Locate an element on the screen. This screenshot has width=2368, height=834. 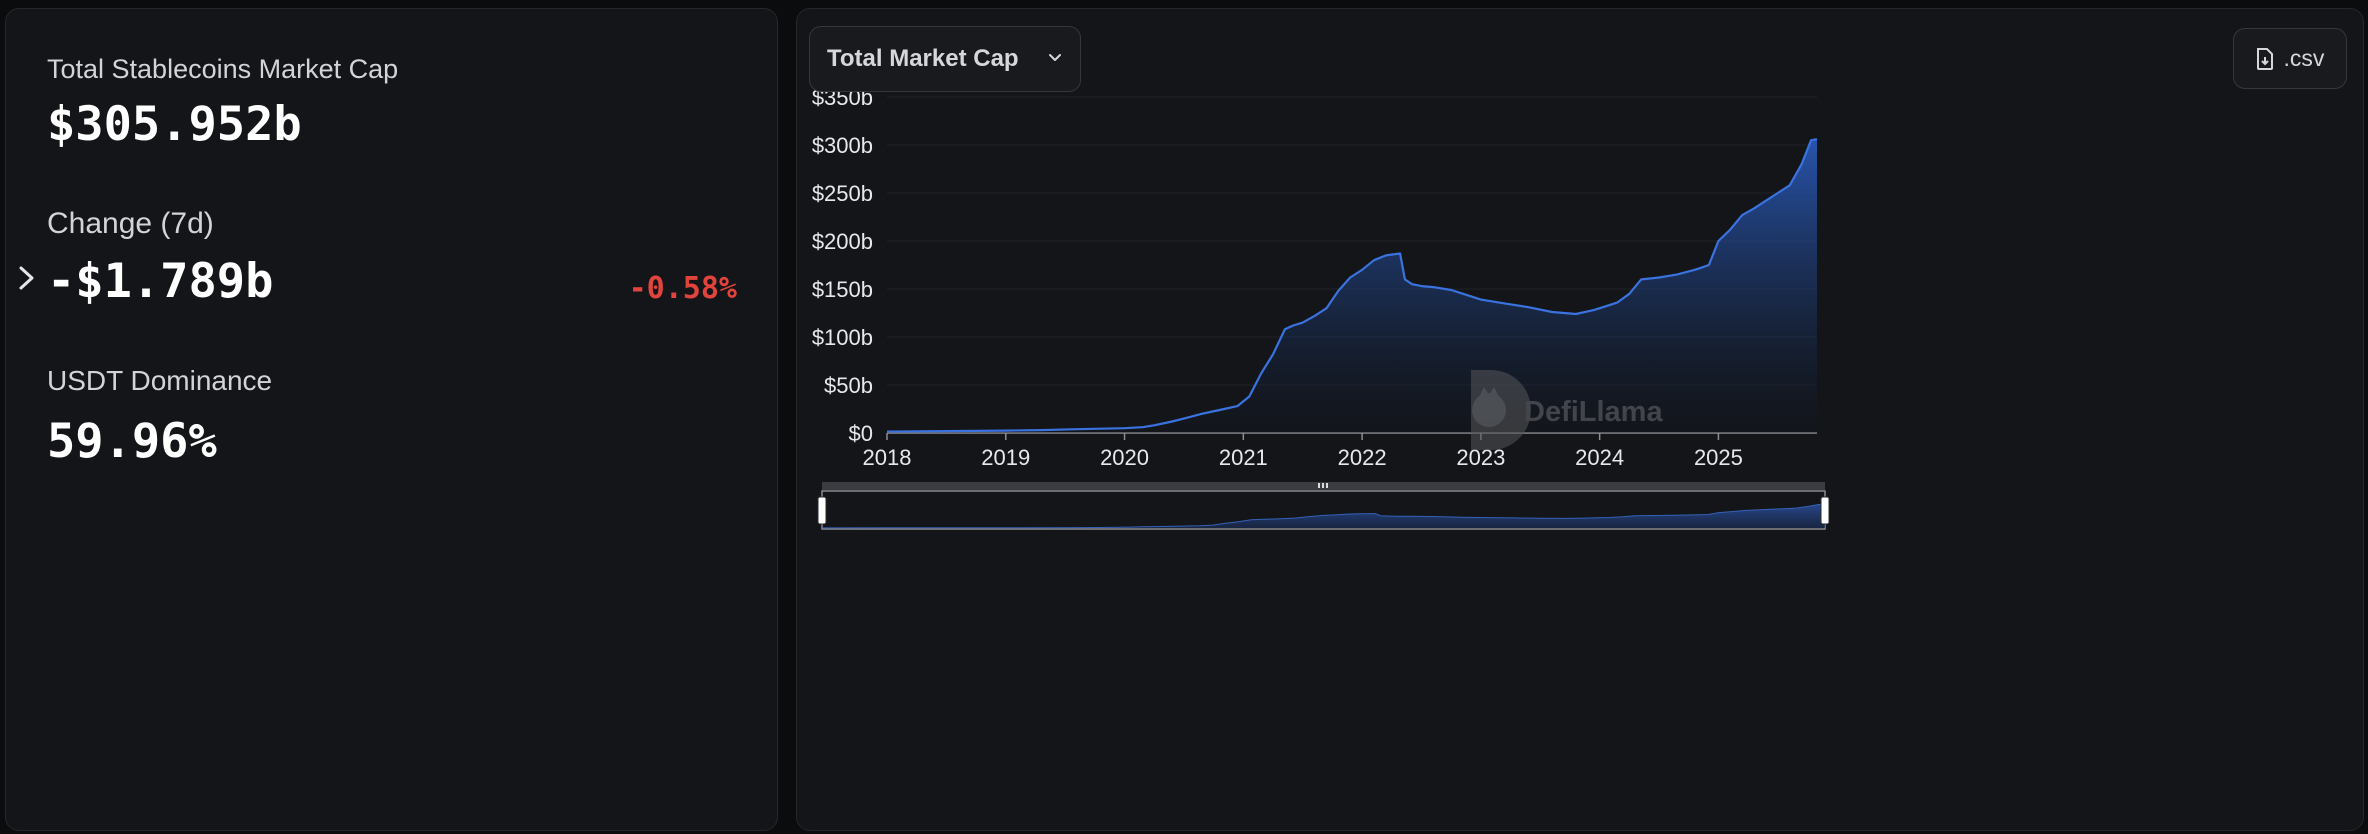
slider-preview is located at coordinates (1323, 516).